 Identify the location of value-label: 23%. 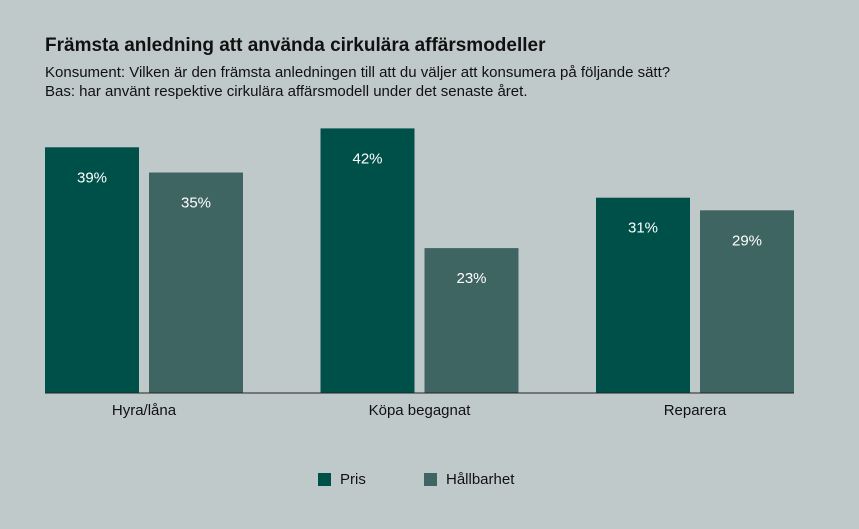
(471, 278).